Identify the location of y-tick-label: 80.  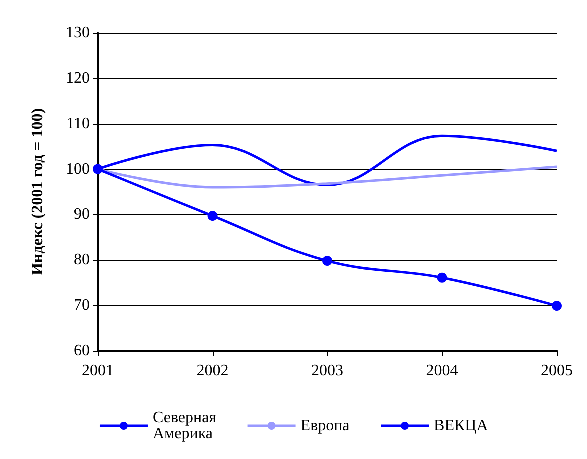
(82, 260).